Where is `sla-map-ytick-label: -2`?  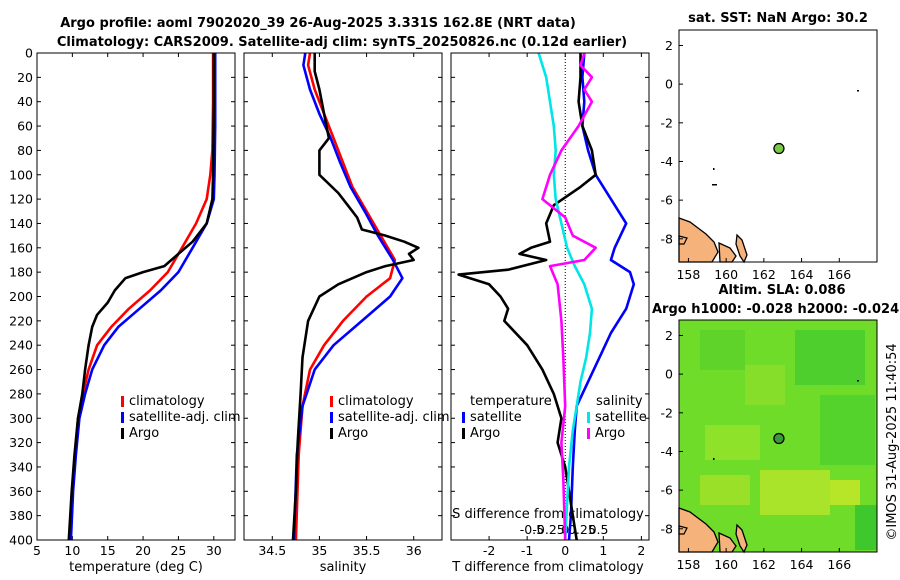 sla-map-ytick-label: -2 is located at coordinates (667, 412).